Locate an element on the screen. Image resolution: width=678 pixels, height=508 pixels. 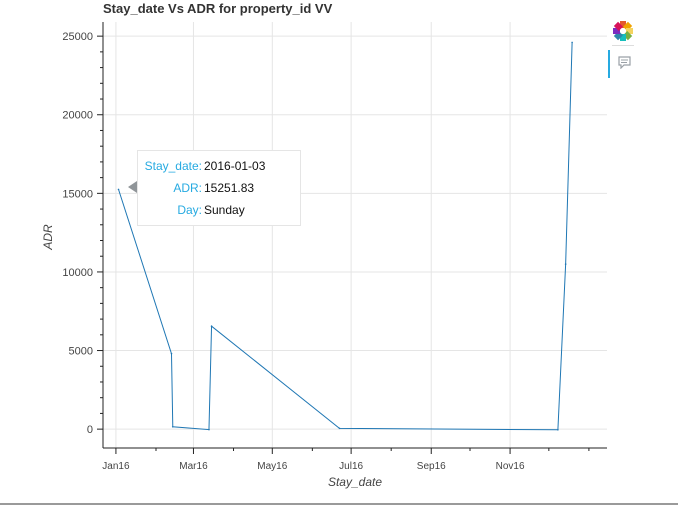
tooltip-value: 2016-01-03 is located at coordinates (235, 166).